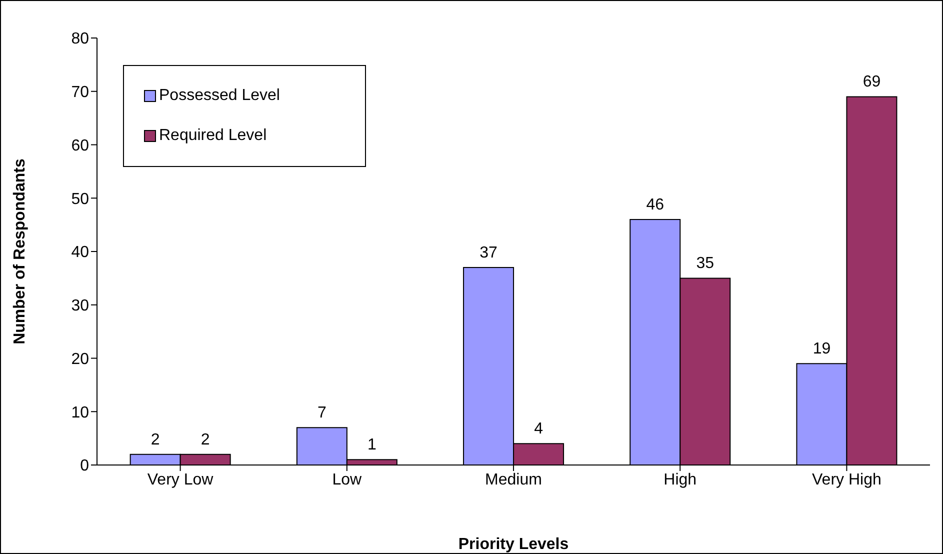  What do you see at coordinates (705, 263) in the screenshot?
I see `data-label: 35` at bounding box center [705, 263].